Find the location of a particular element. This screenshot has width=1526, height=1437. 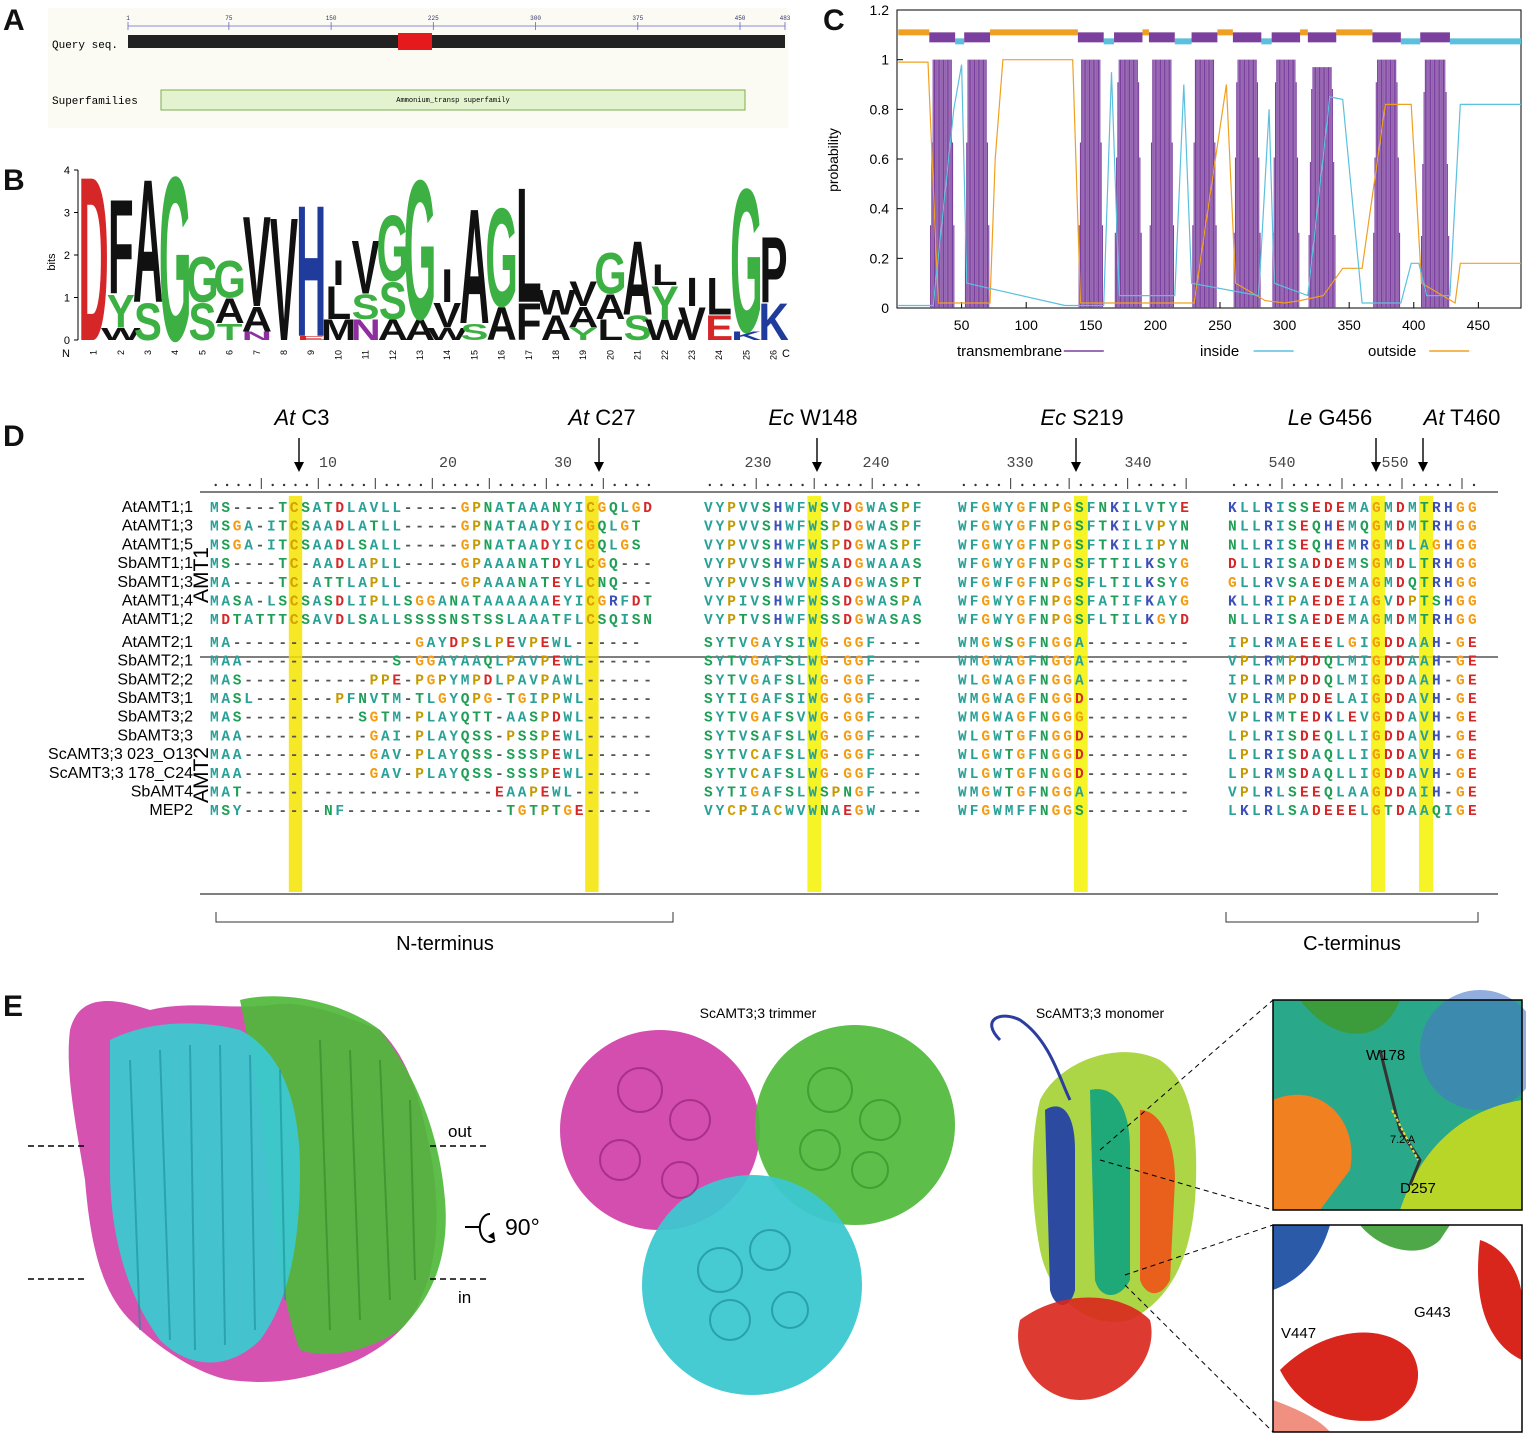

panel-letter-b: B is located at coordinates (14, 180).